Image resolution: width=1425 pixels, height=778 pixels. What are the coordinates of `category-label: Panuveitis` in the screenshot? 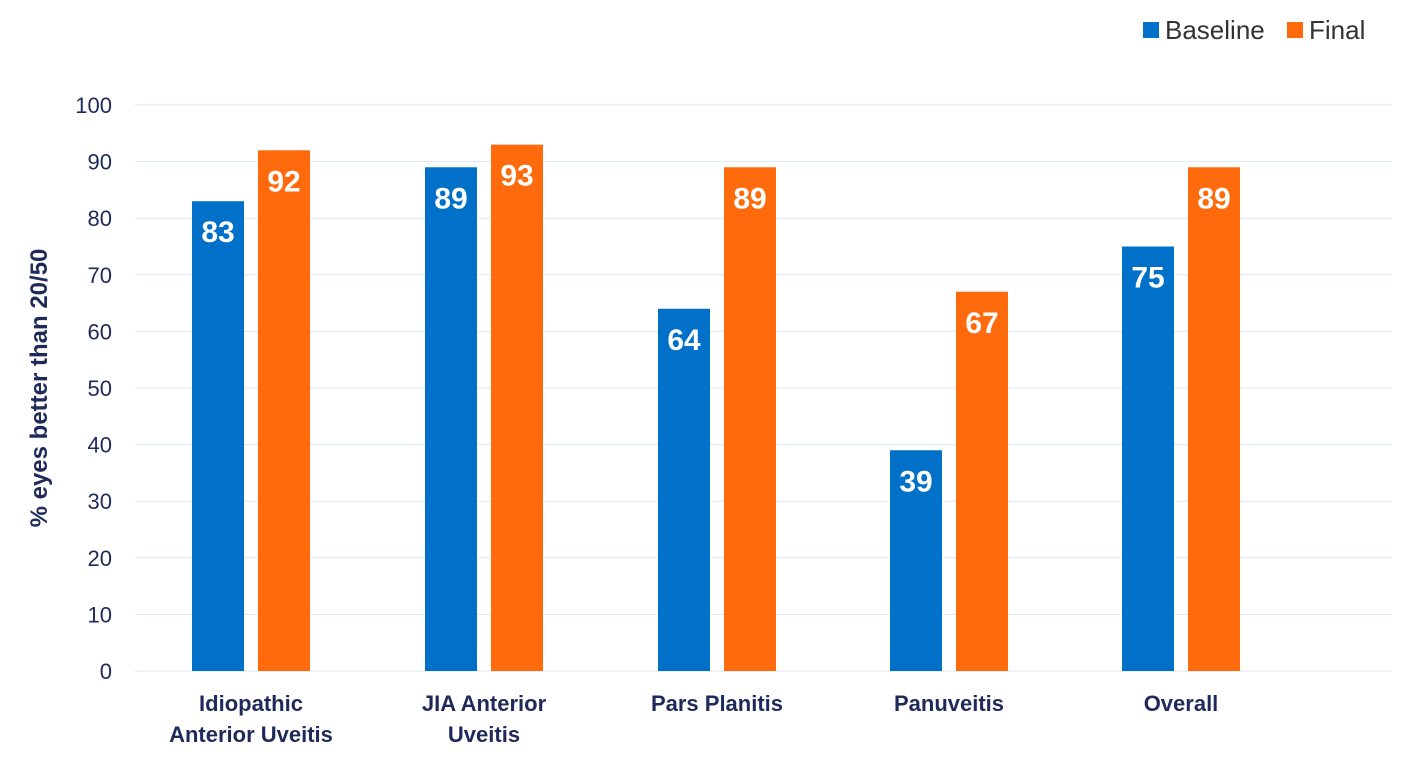 It's located at (949, 703).